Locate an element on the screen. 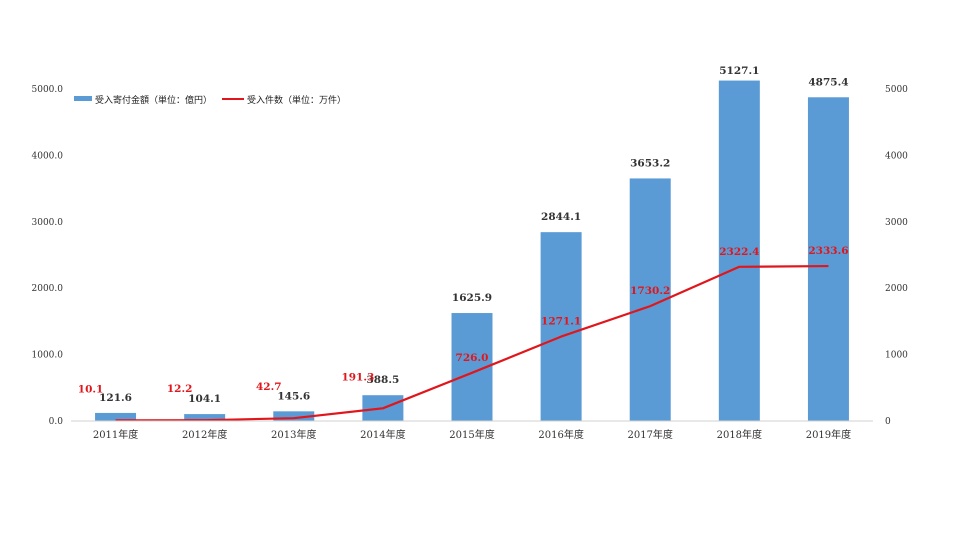 The width and height of the screenshot is (960, 540). bar-value-label: 145.6 is located at coordinates (293, 396).